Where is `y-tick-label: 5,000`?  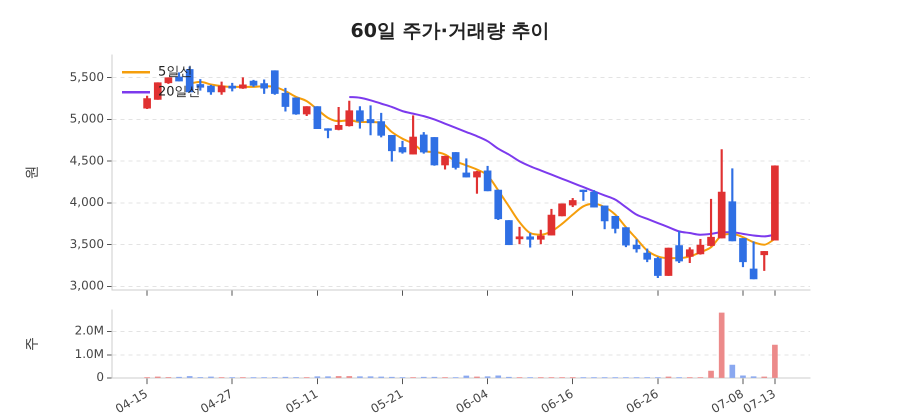 y-tick-label: 5,000 is located at coordinates (87, 119).